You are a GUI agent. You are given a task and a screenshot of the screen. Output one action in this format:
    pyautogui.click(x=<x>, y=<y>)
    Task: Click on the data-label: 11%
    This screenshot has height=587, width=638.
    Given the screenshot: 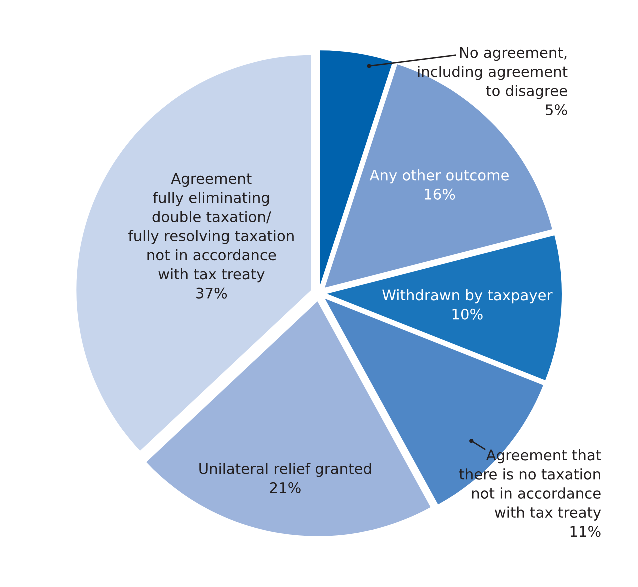 What is the action you would take?
    pyautogui.click(x=585, y=532)
    